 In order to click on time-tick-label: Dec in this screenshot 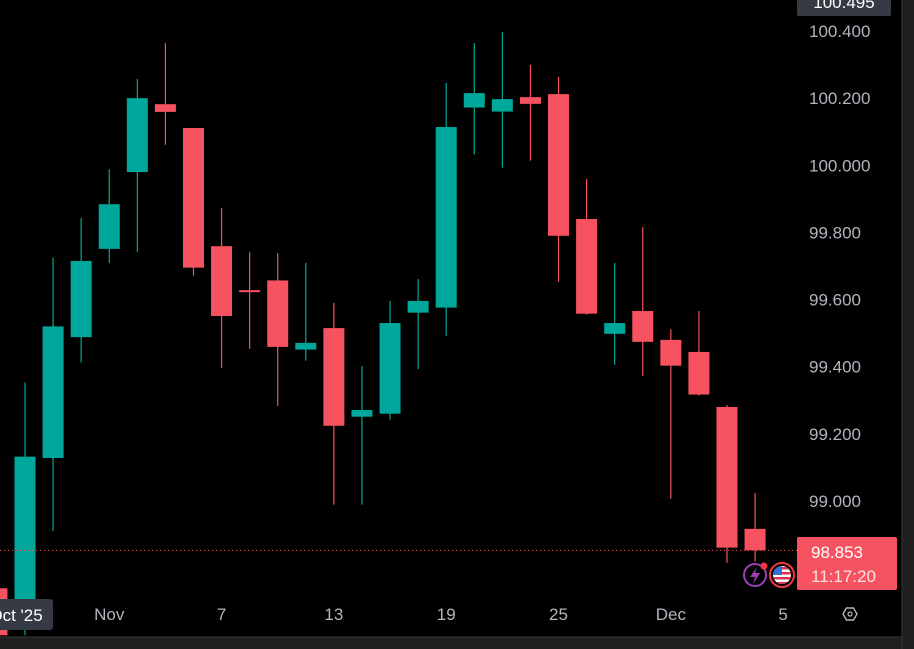, I will do `click(671, 614)`.